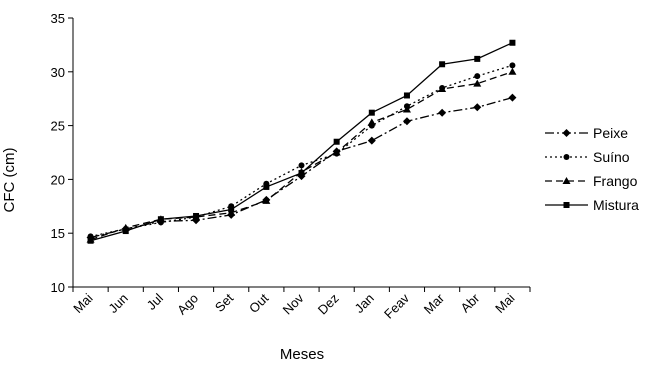 The height and width of the screenshot is (370, 647). Describe the element at coordinates (58, 179) in the screenshot. I see `y-tick-label: 20` at that location.